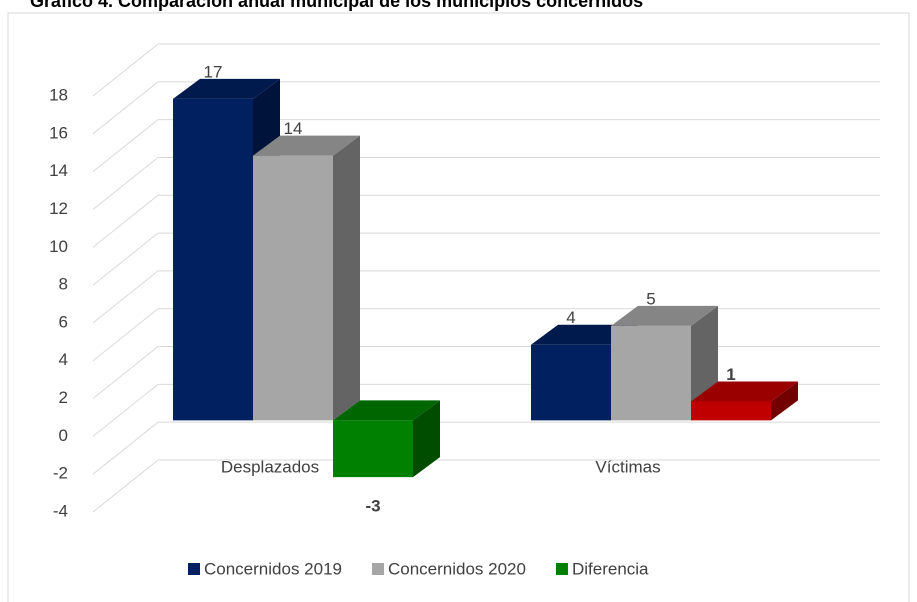 This screenshot has height=602, width=917. I want to click on y-tick-label: -2, so click(60, 473).